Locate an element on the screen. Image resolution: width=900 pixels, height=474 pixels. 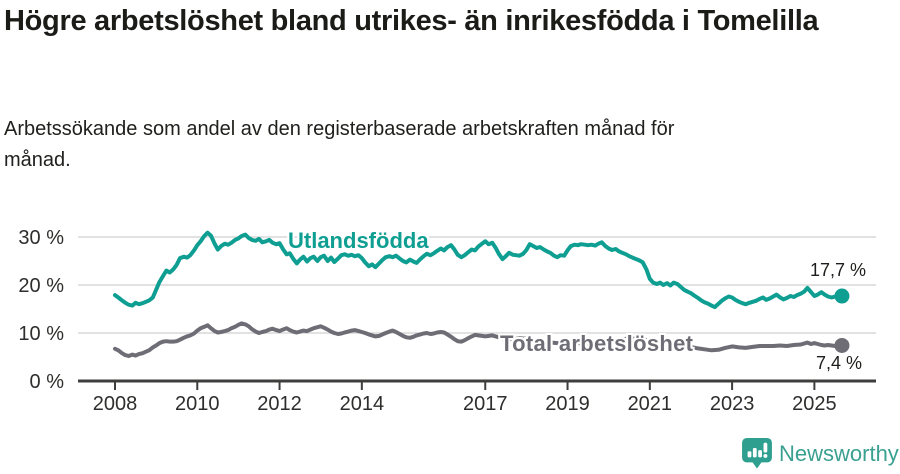
y-tick-label: 20 % is located at coordinates (41, 286).